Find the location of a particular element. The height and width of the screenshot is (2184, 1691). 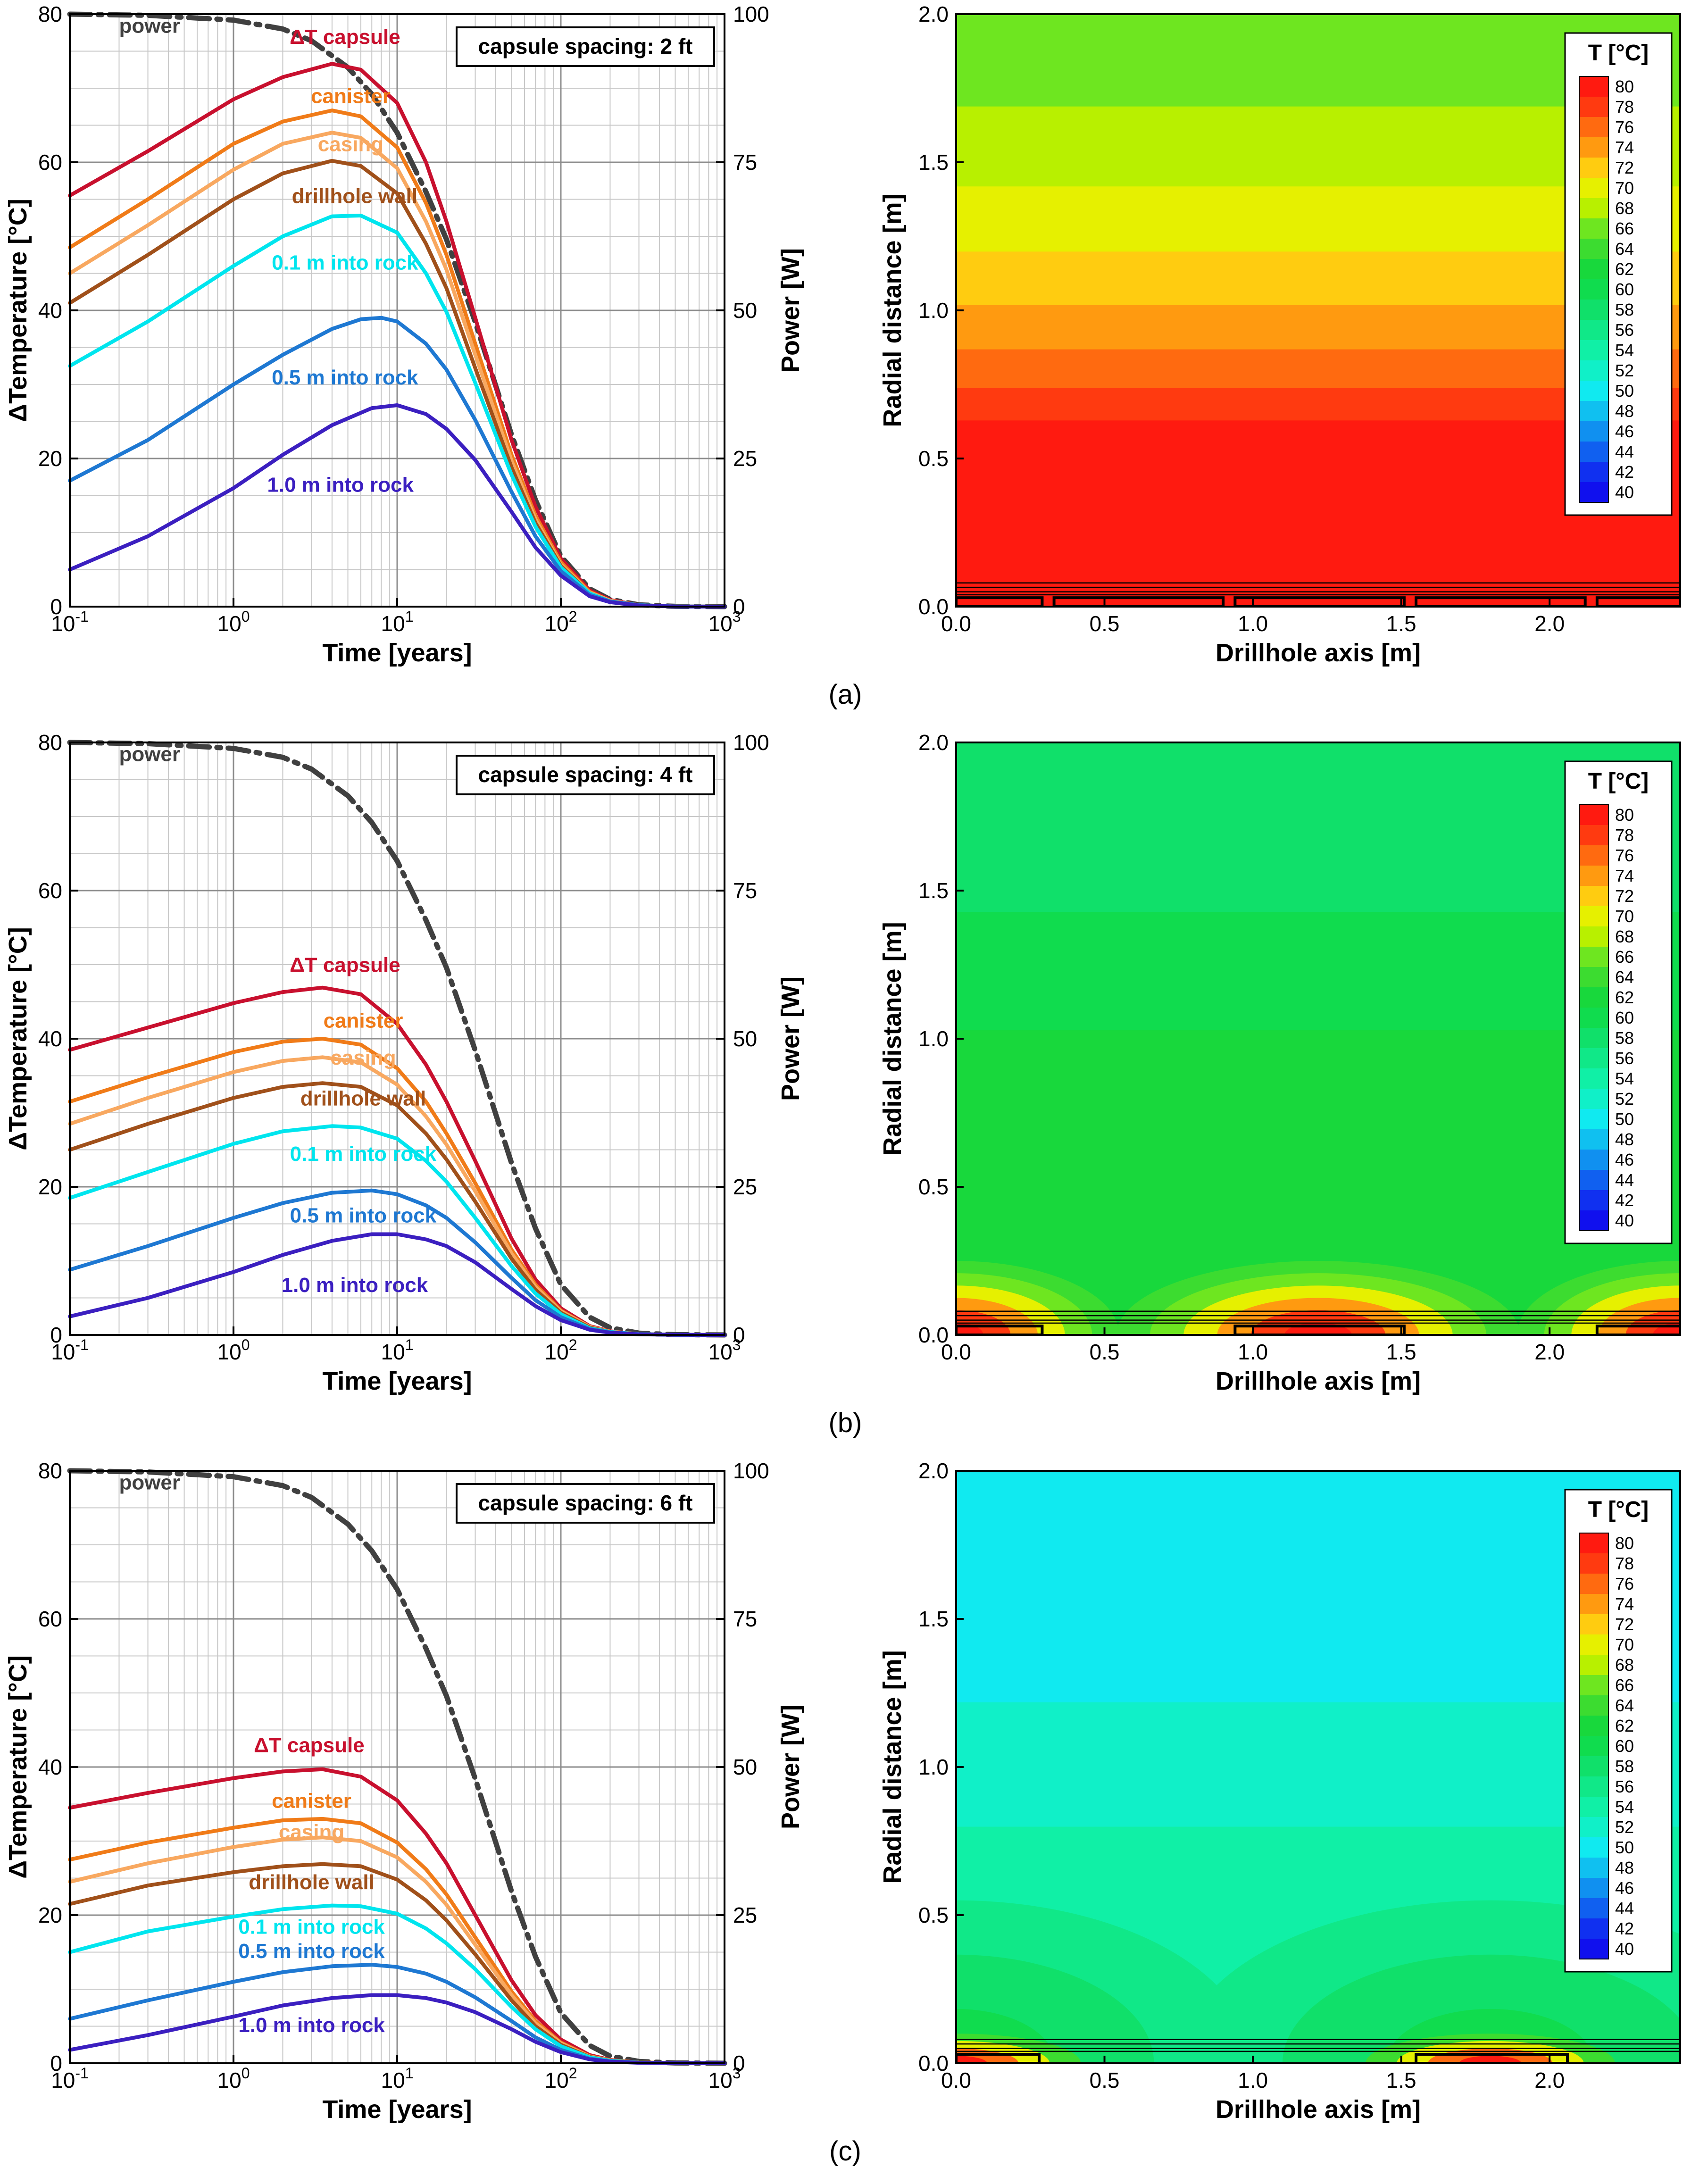

colorbar-level-label: 56 is located at coordinates (1624, 330).